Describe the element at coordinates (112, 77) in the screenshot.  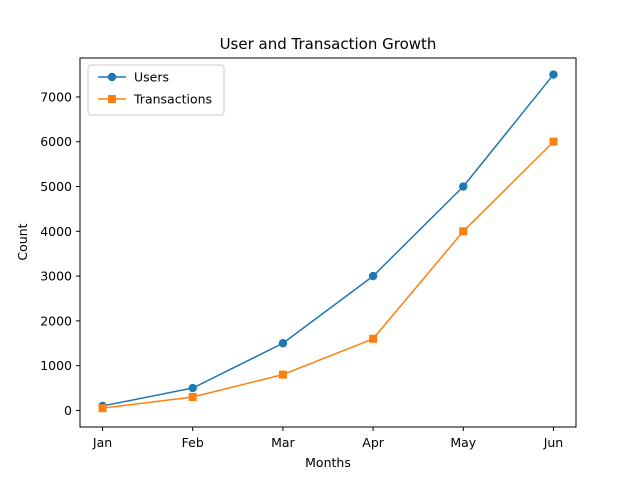
I see `legend-marker-users` at that location.